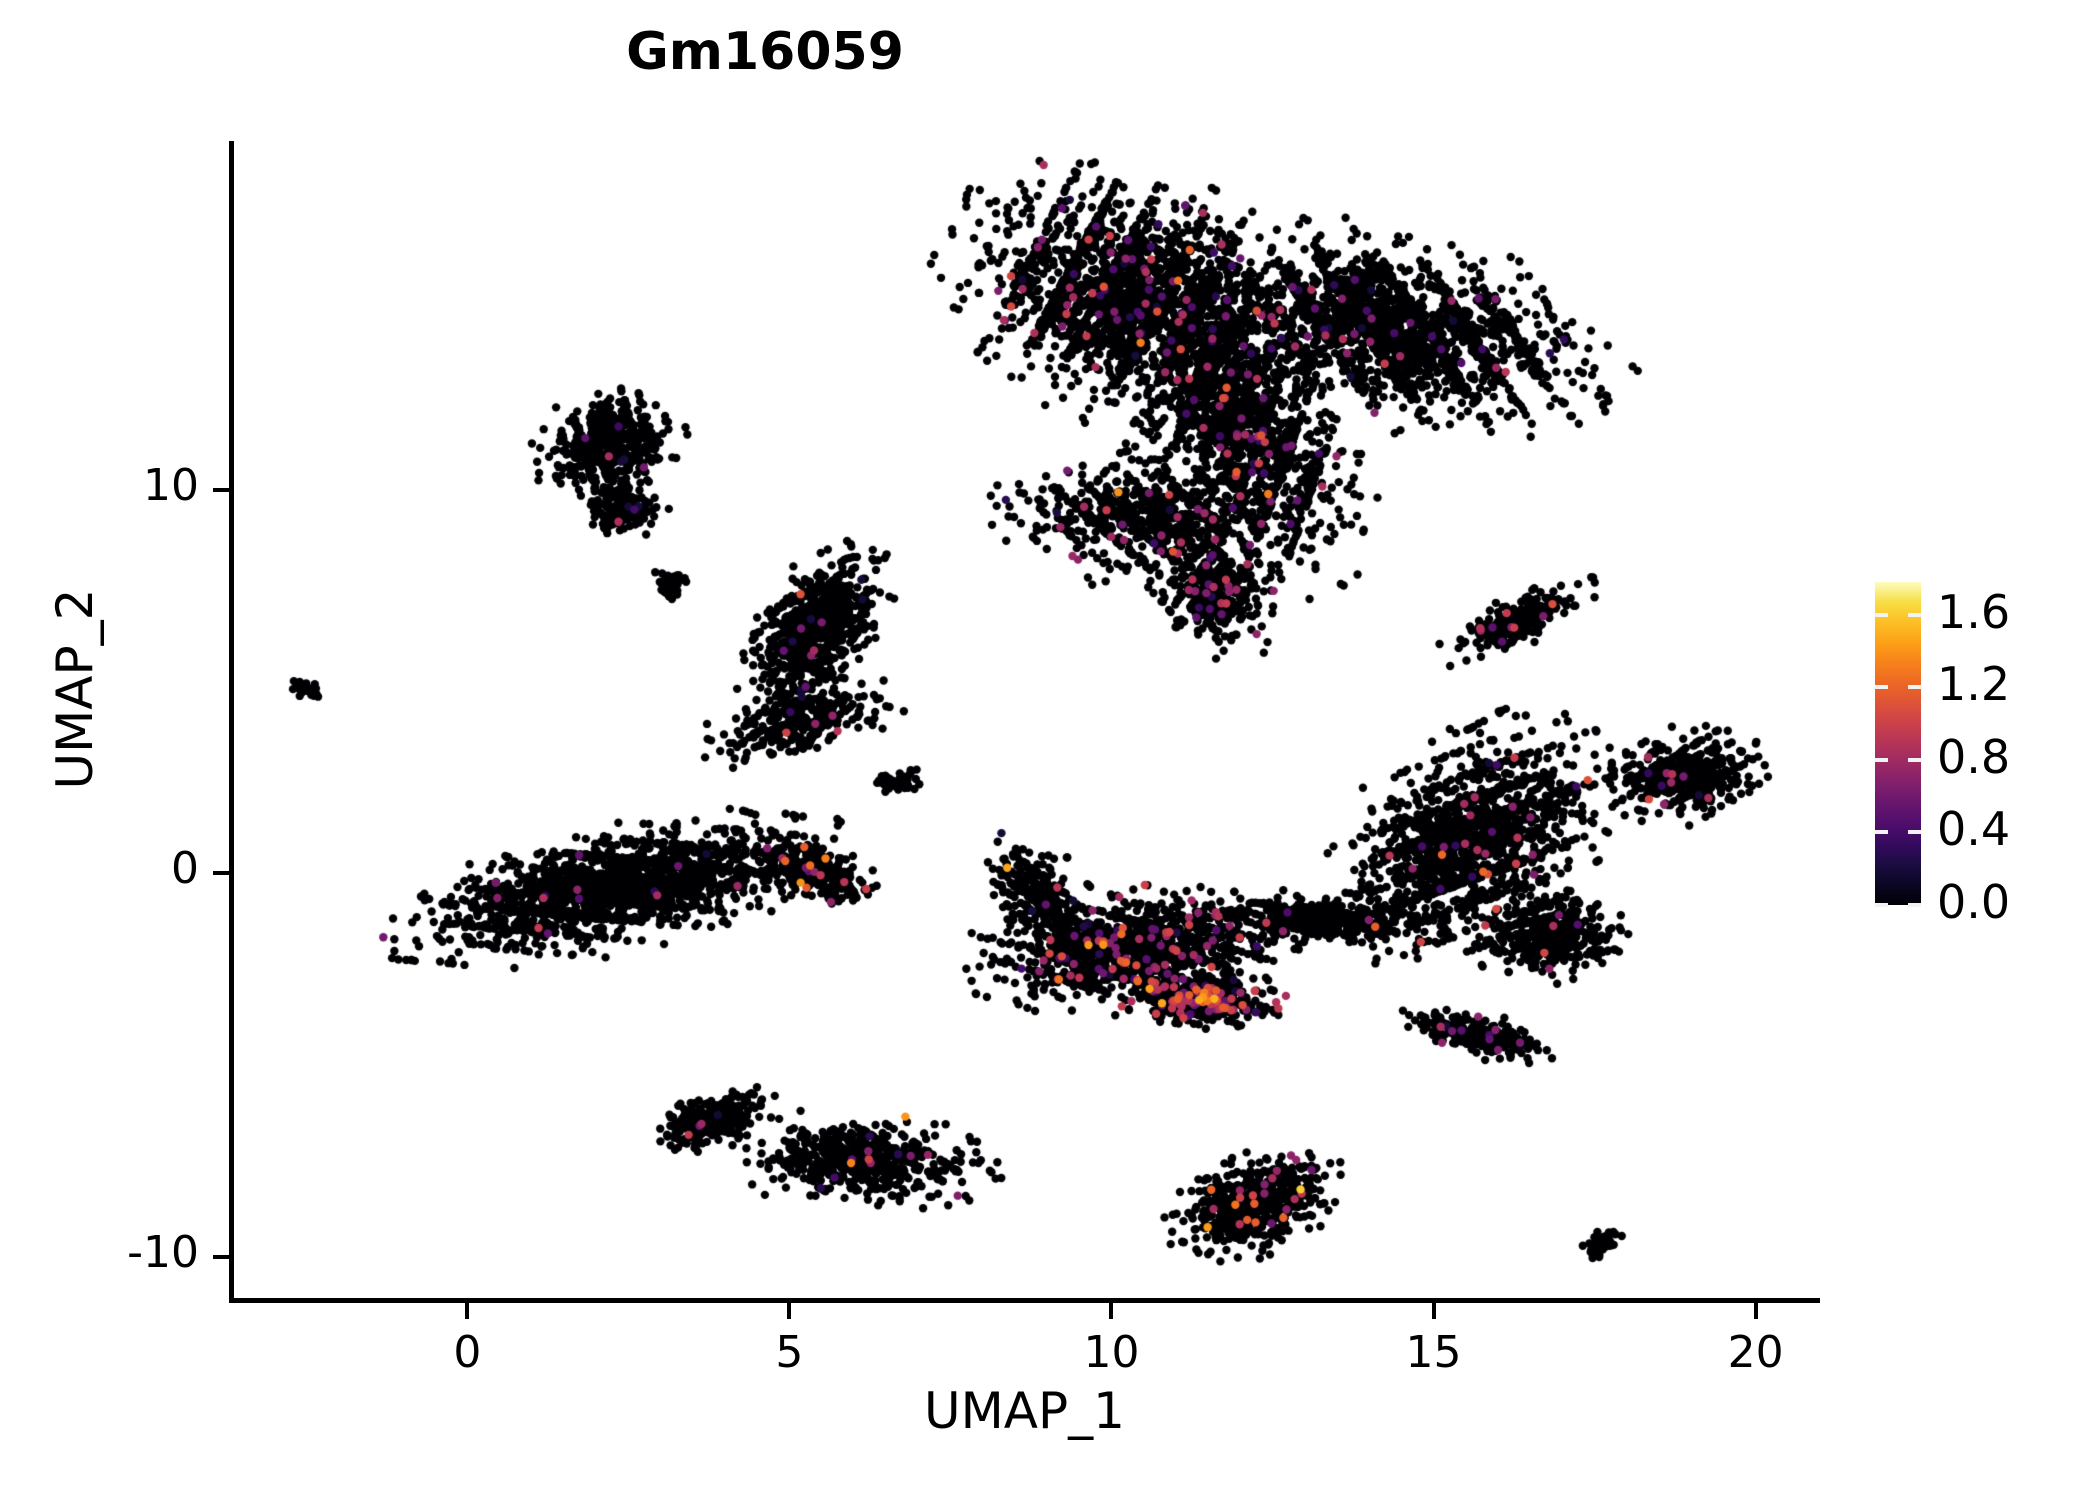 The image size is (2100, 1500). Describe the element at coordinates (75, 689) in the screenshot. I see `y-axis-label: UMAP_2` at that location.